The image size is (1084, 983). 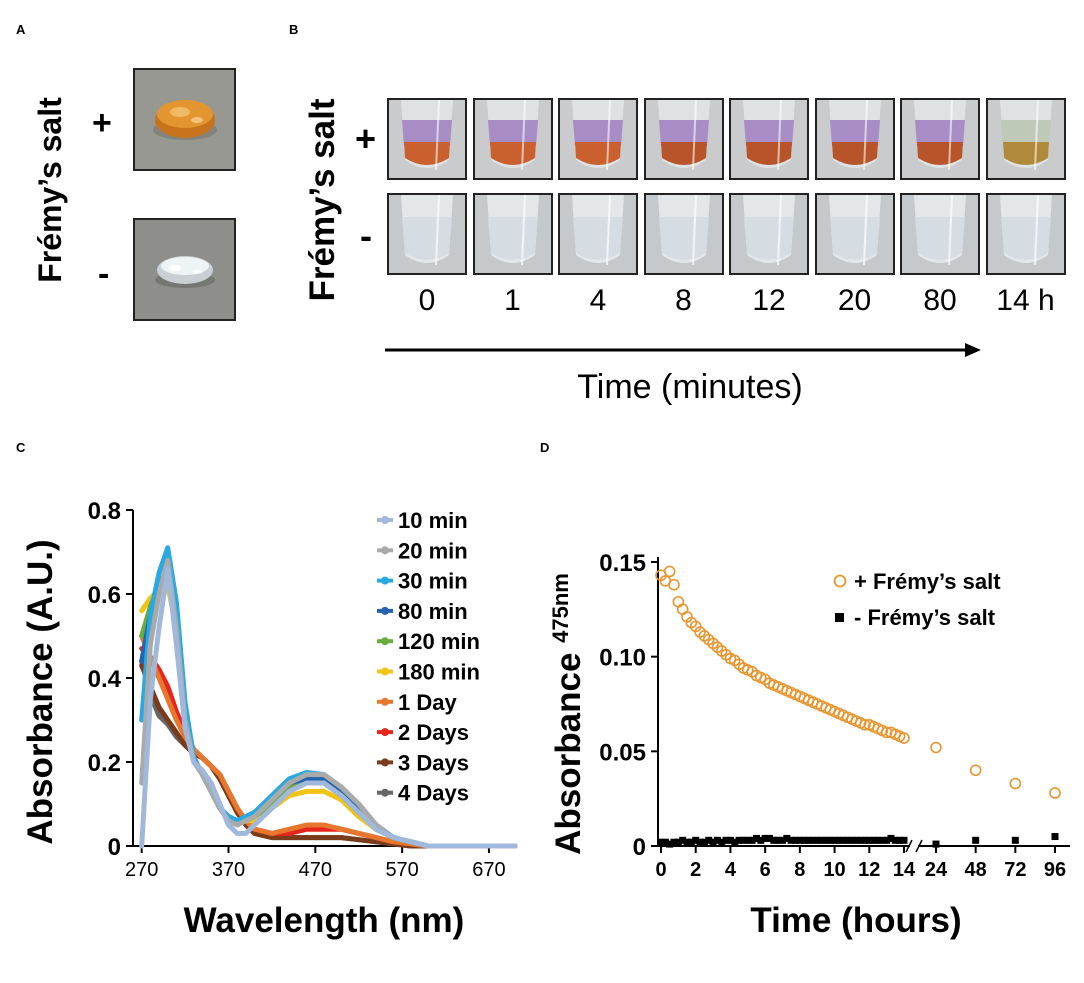 I want to click on panel-b-ylabel: Frémy’s salt, so click(x=322, y=200).